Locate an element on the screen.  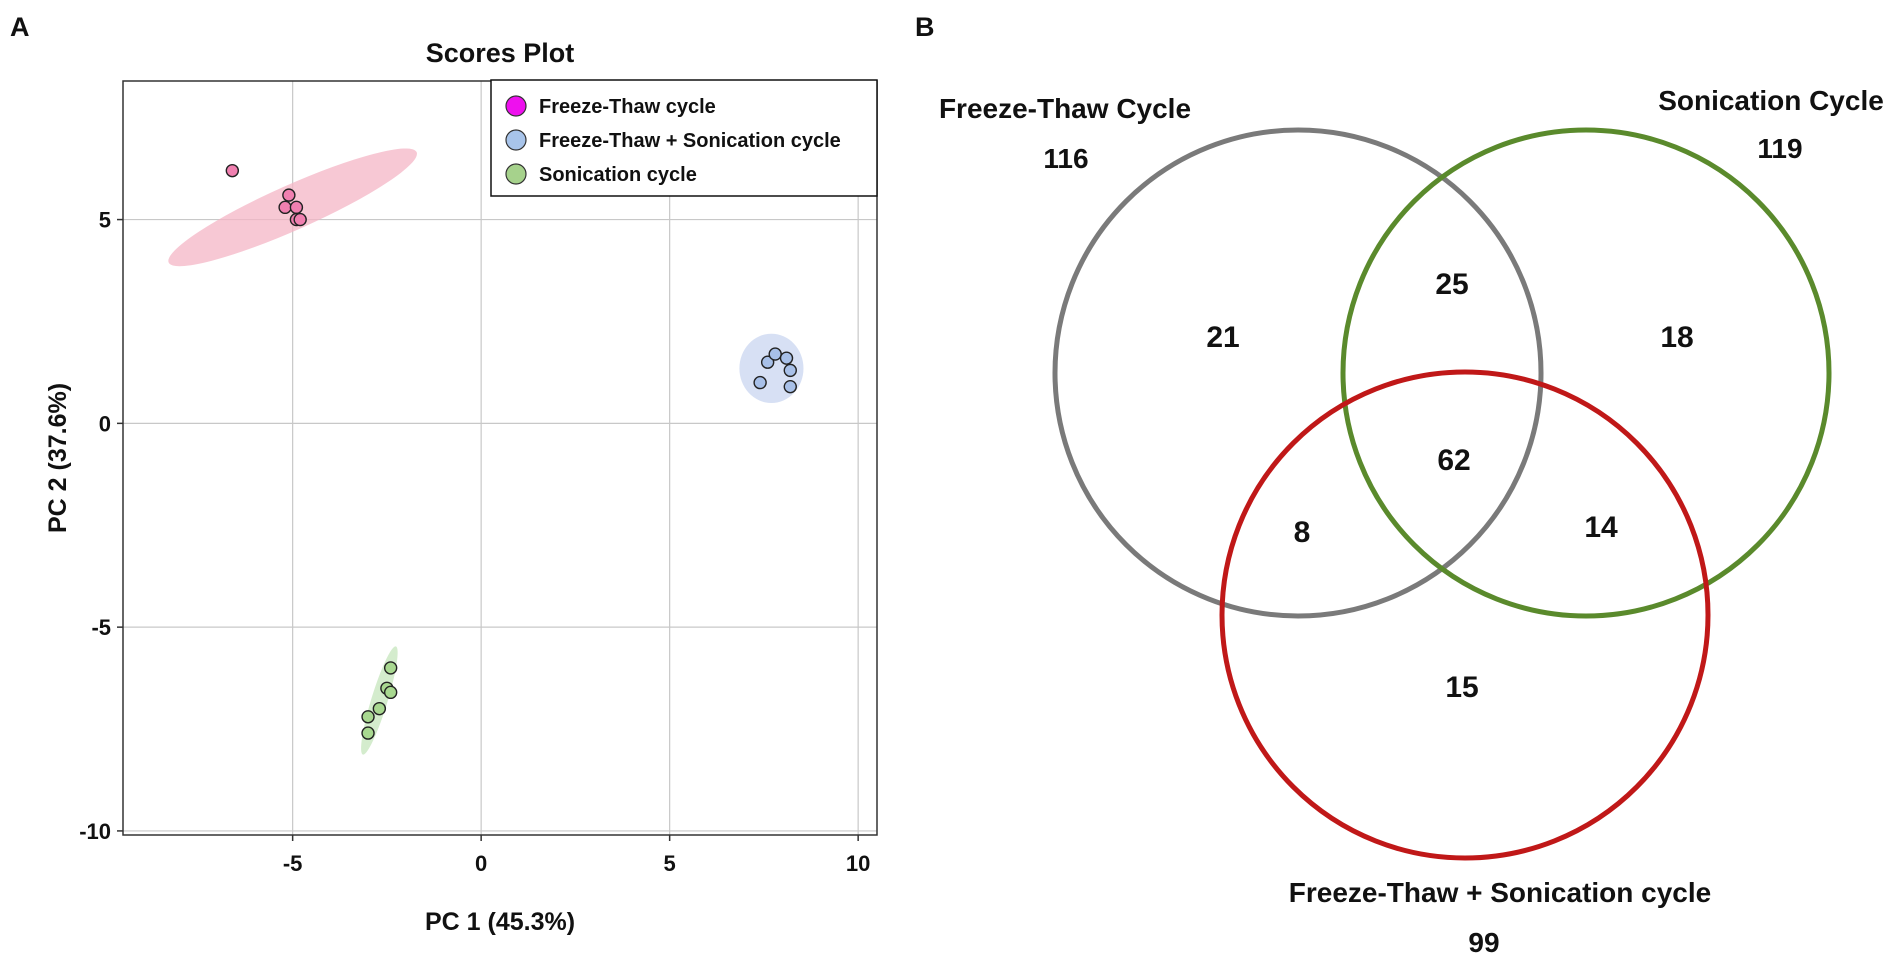
legend-label-sonication: Sonication cycle is located at coordinates (618, 175).